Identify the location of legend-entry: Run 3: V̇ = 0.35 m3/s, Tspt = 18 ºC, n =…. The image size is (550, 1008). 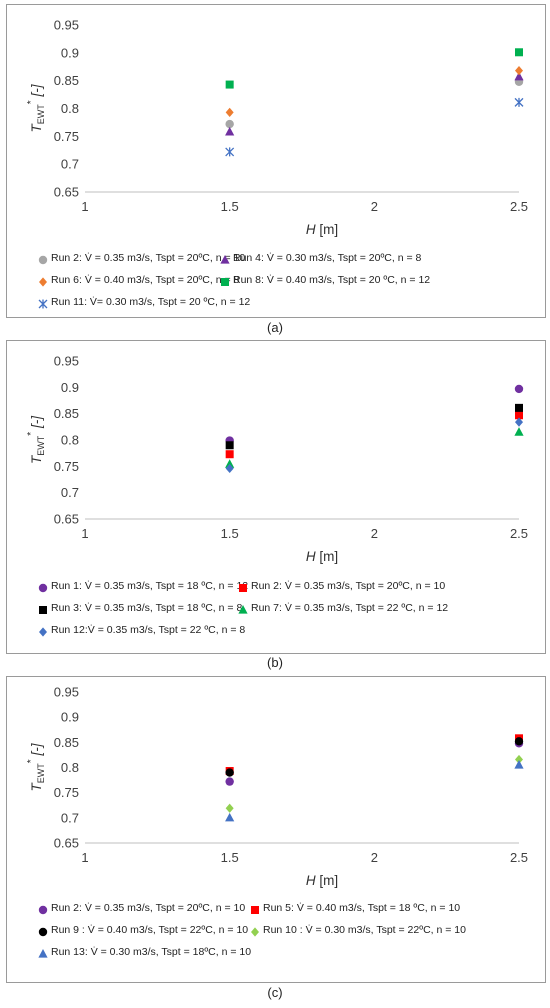
(139, 608).